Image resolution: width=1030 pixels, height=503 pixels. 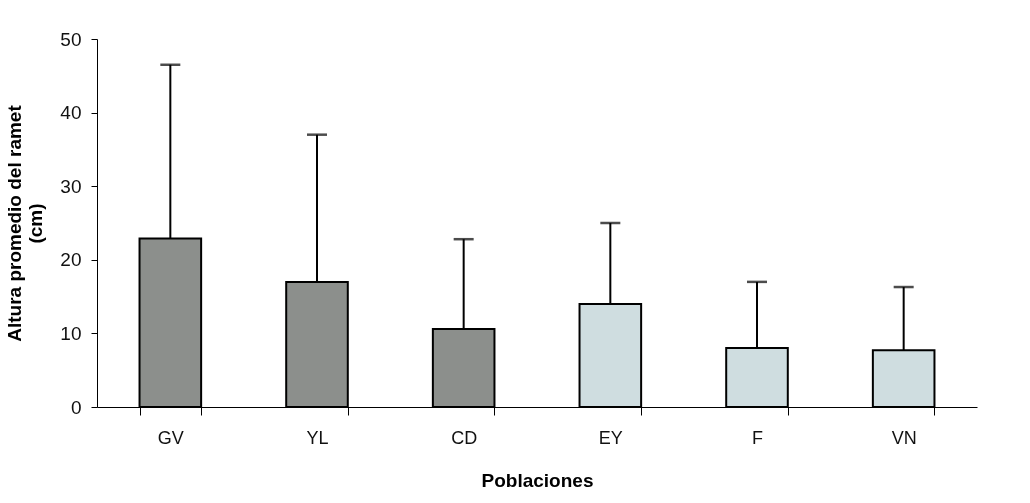 I want to click on y-tick-label: 50, so click(x=71, y=39).